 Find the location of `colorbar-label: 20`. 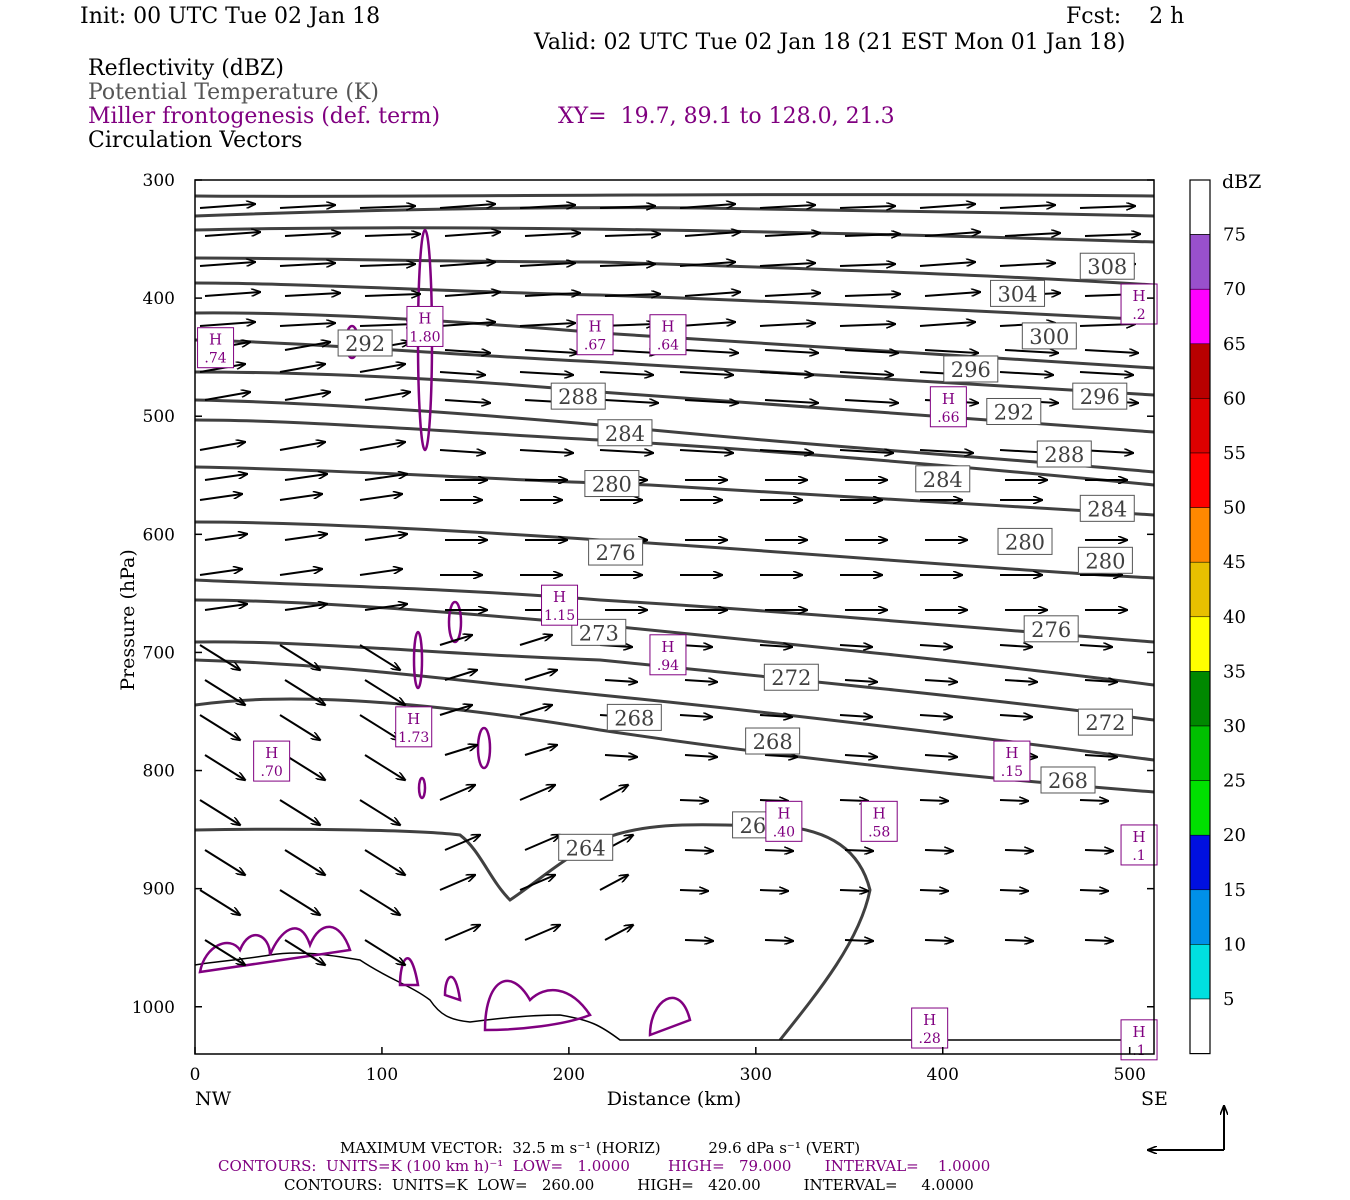

colorbar-label: 20 is located at coordinates (1234, 835).